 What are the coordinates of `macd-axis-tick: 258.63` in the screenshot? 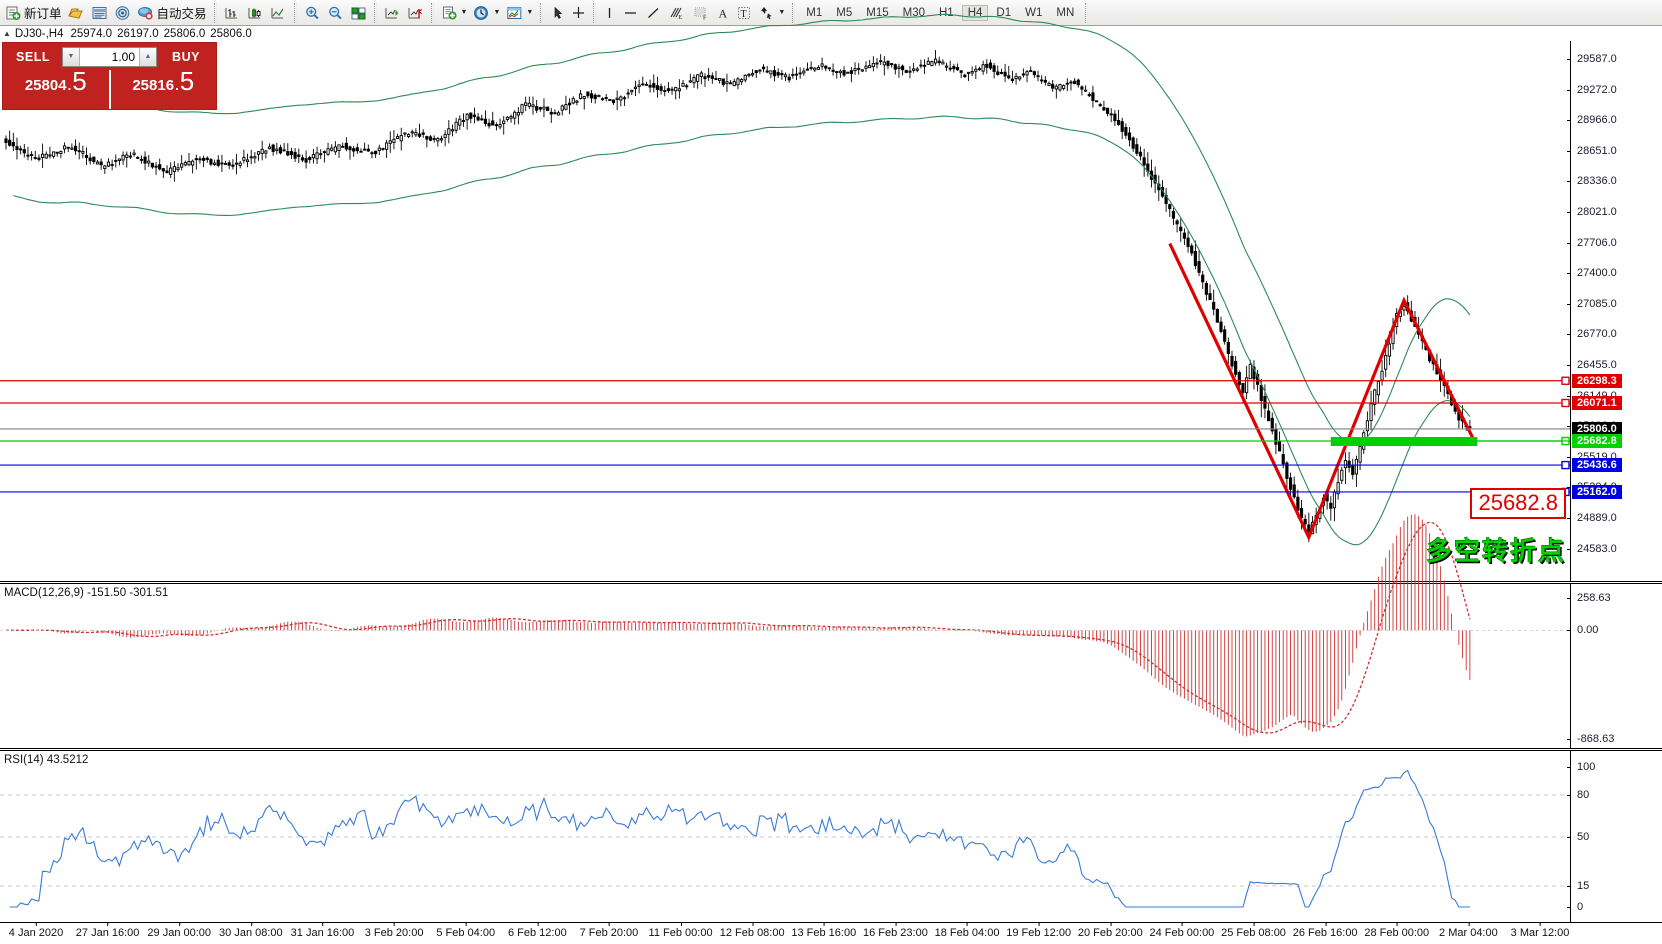 It's located at (1589, 598).